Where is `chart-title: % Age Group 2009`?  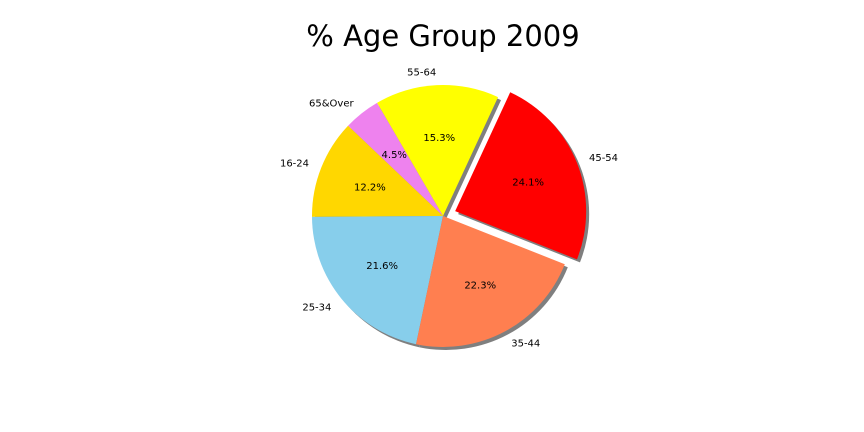 chart-title: % Age Group 2009 is located at coordinates (442, 36).